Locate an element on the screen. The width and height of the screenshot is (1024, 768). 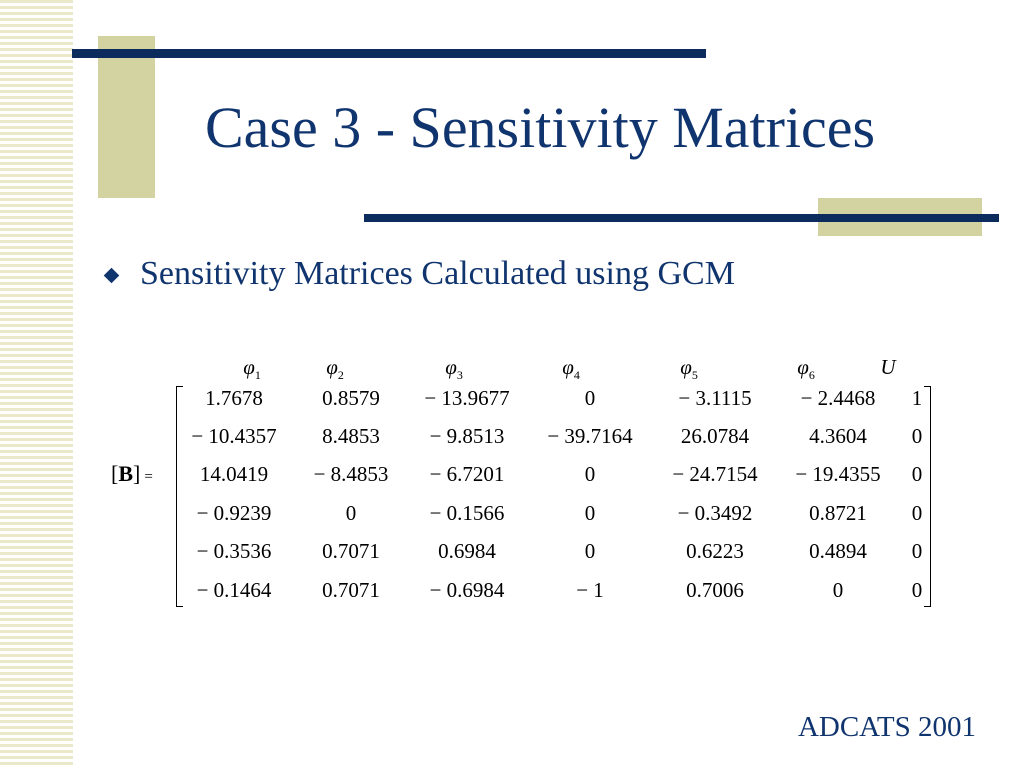
column-header: φ6 is located at coordinates (806, 369).